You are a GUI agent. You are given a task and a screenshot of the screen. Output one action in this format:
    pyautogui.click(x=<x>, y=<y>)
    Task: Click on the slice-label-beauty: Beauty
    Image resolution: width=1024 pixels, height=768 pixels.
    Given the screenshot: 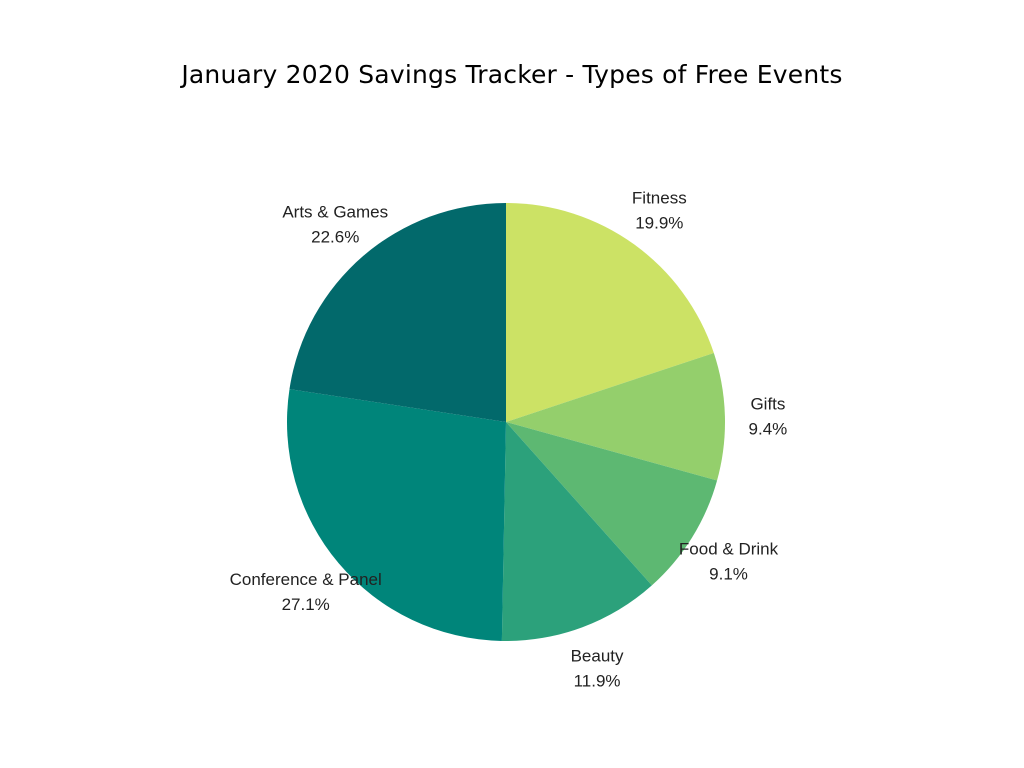 What is the action you would take?
    pyautogui.click(x=597, y=656)
    